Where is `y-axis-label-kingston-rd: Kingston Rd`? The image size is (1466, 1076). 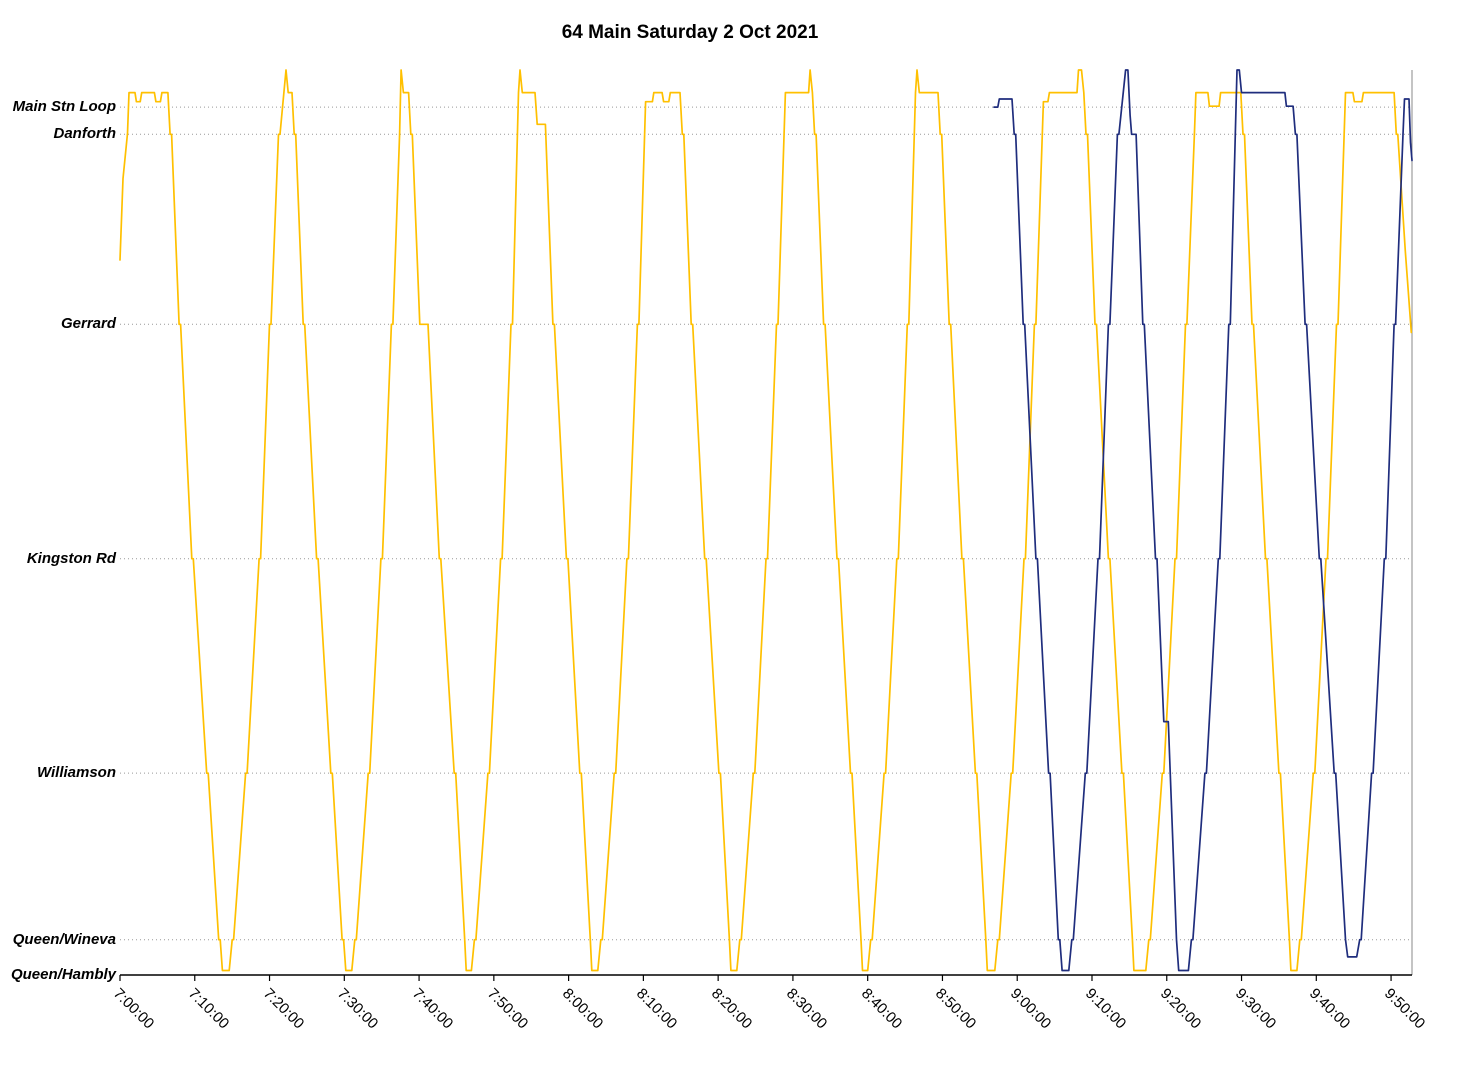 y-axis-label-kingston-rd: Kingston Rd is located at coordinates (71, 558).